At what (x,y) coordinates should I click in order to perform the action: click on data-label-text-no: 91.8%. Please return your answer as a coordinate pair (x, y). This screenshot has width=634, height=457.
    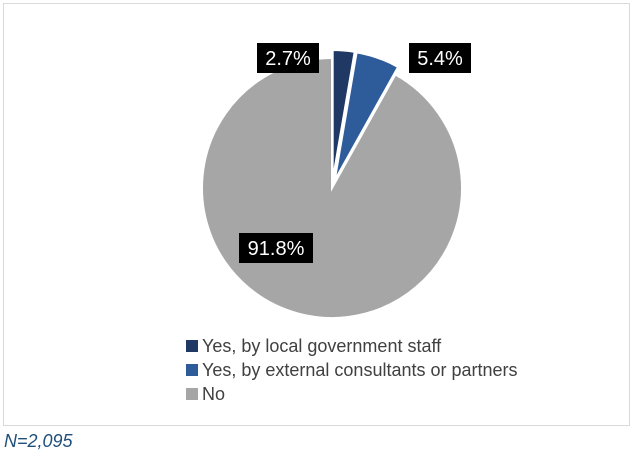
    Looking at the image, I should click on (276, 249).